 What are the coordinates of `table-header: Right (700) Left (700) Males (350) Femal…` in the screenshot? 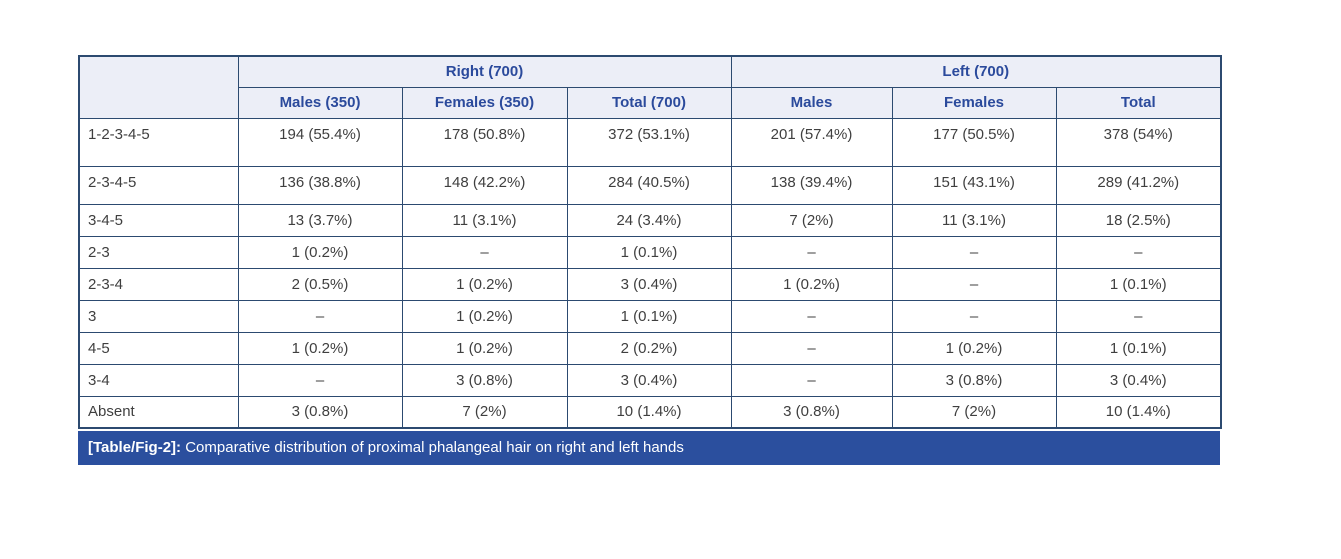 It's located at (650, 87).